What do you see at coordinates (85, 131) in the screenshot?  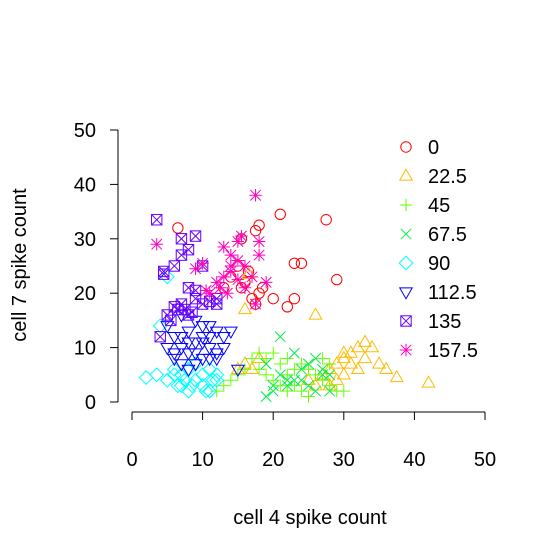 I see `y-tick-label: 50` at bounding box center [85, 131].